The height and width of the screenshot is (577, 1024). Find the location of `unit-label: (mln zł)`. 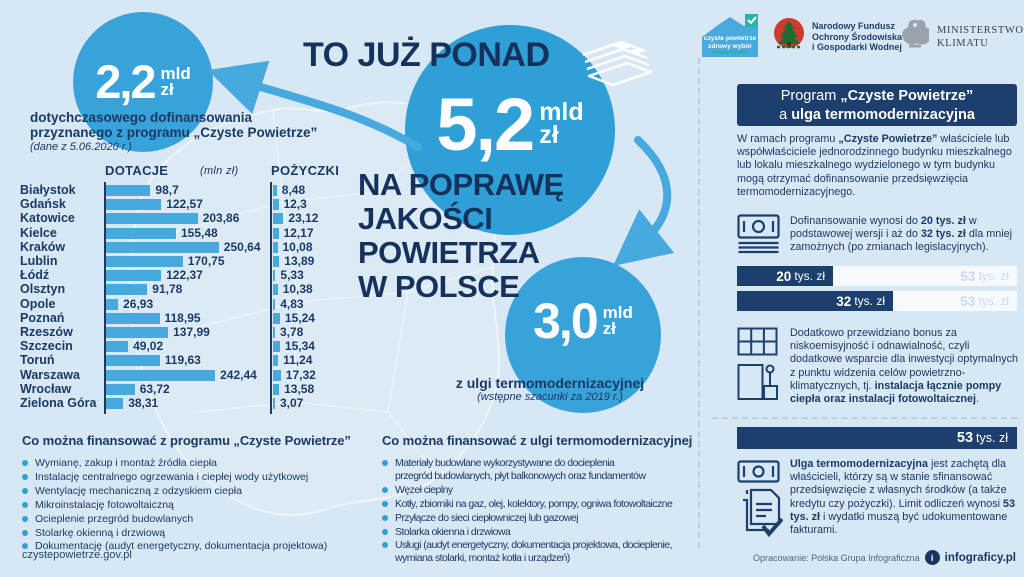

unit-label: (mln zł) is located at coordinates (219, 171).